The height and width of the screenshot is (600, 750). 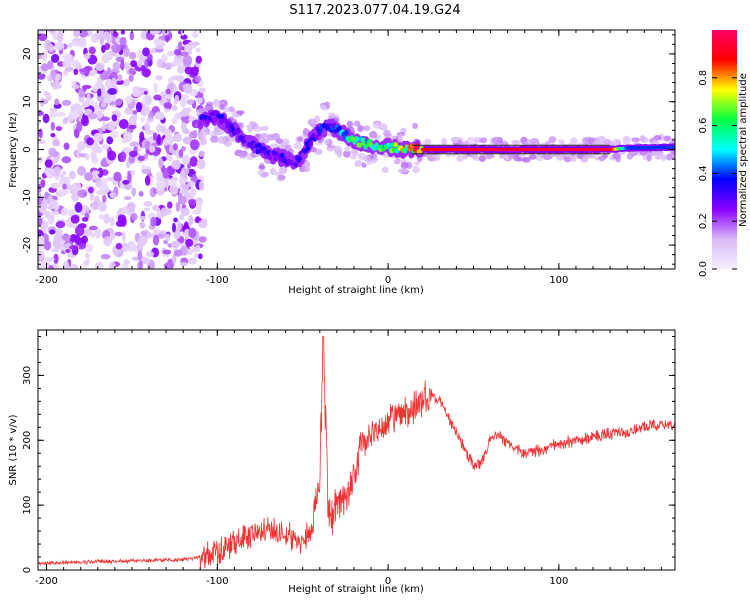 What do you see at coordinates (703, 173) in the screenshot?
I see `colorbar-tick-label: 0.4` at bounding box center [703, 173].